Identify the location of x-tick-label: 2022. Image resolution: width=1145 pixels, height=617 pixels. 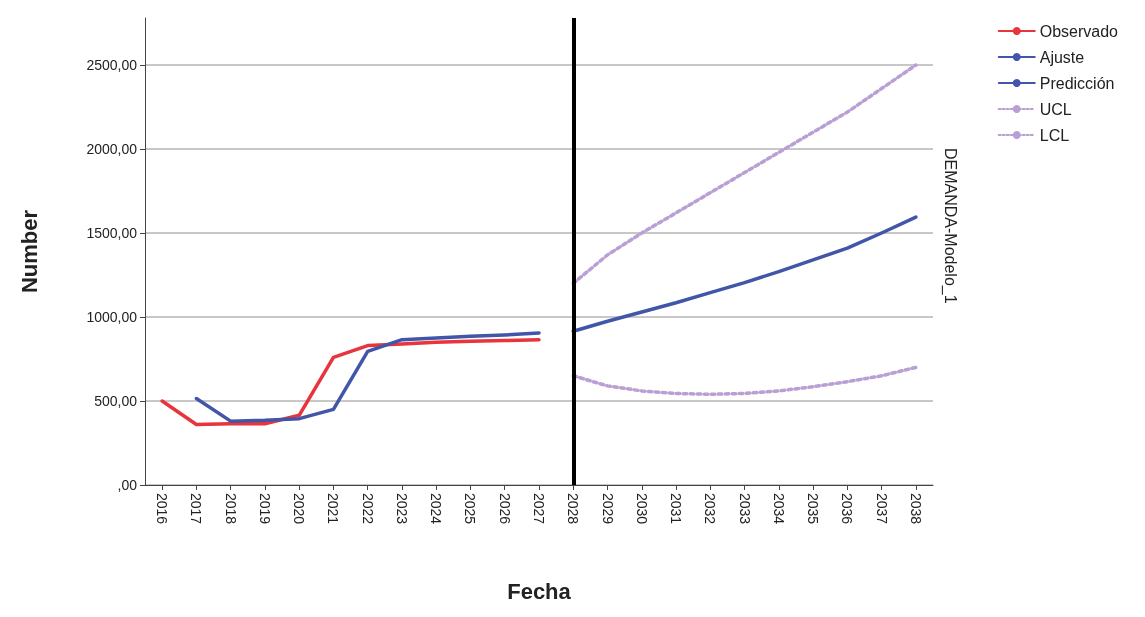
(367, 509).